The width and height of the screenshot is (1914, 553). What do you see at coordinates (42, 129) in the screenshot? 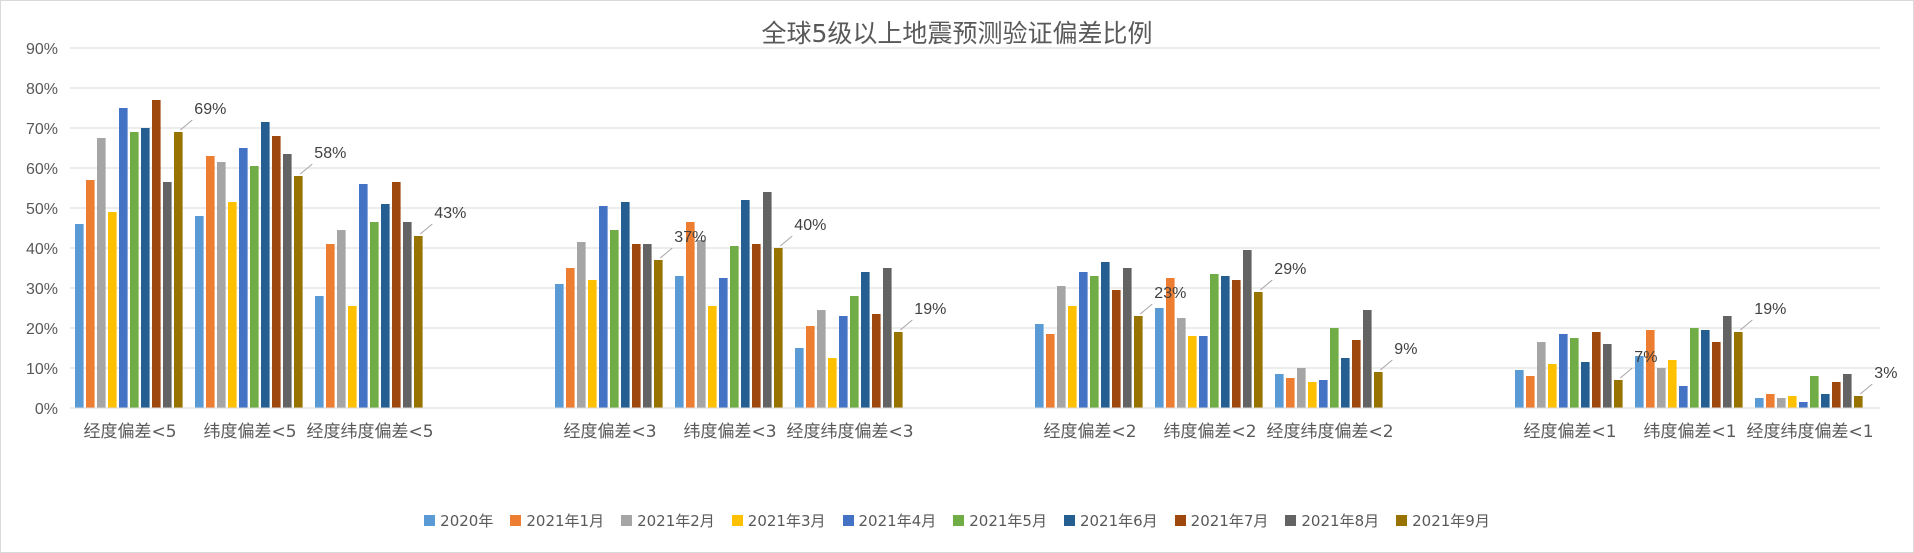
I see `y-tick-label: 70%` at bounding box center [42, 129].